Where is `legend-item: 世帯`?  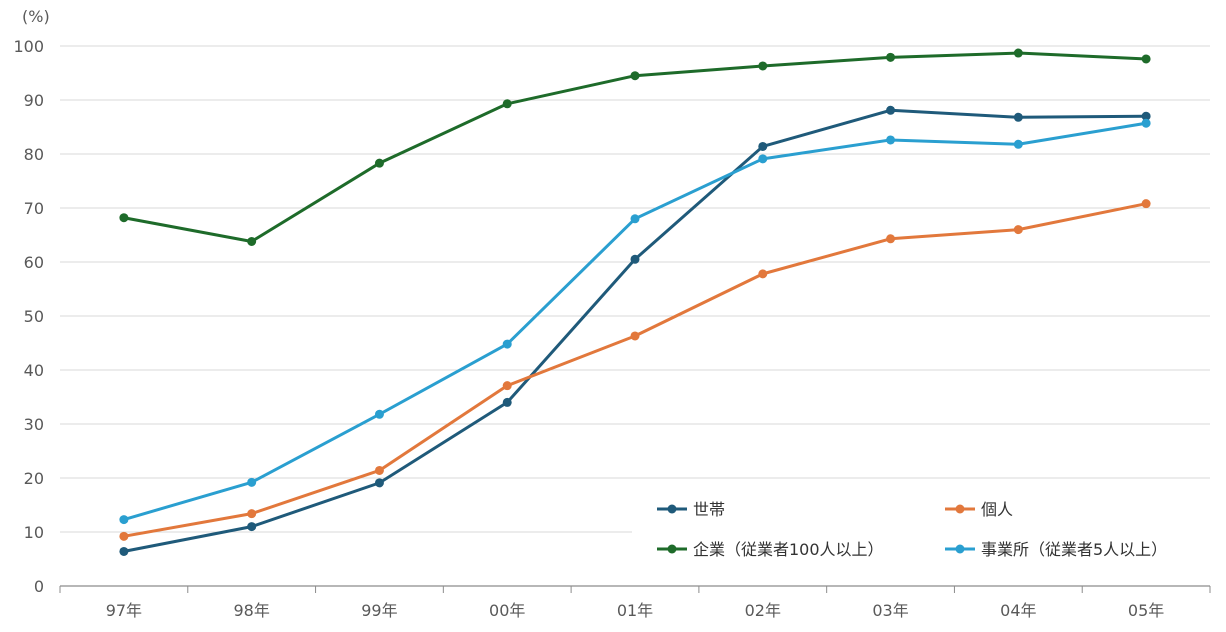 legend-item: 世帯 is located at coordinates (691, 509).